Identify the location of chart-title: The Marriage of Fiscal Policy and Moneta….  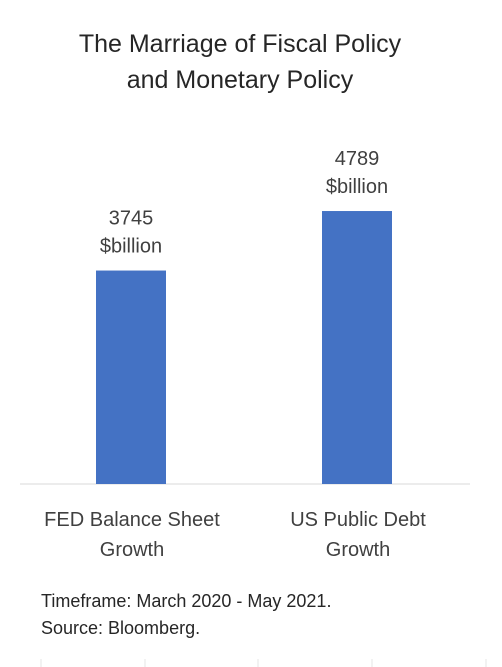
(240, 62).